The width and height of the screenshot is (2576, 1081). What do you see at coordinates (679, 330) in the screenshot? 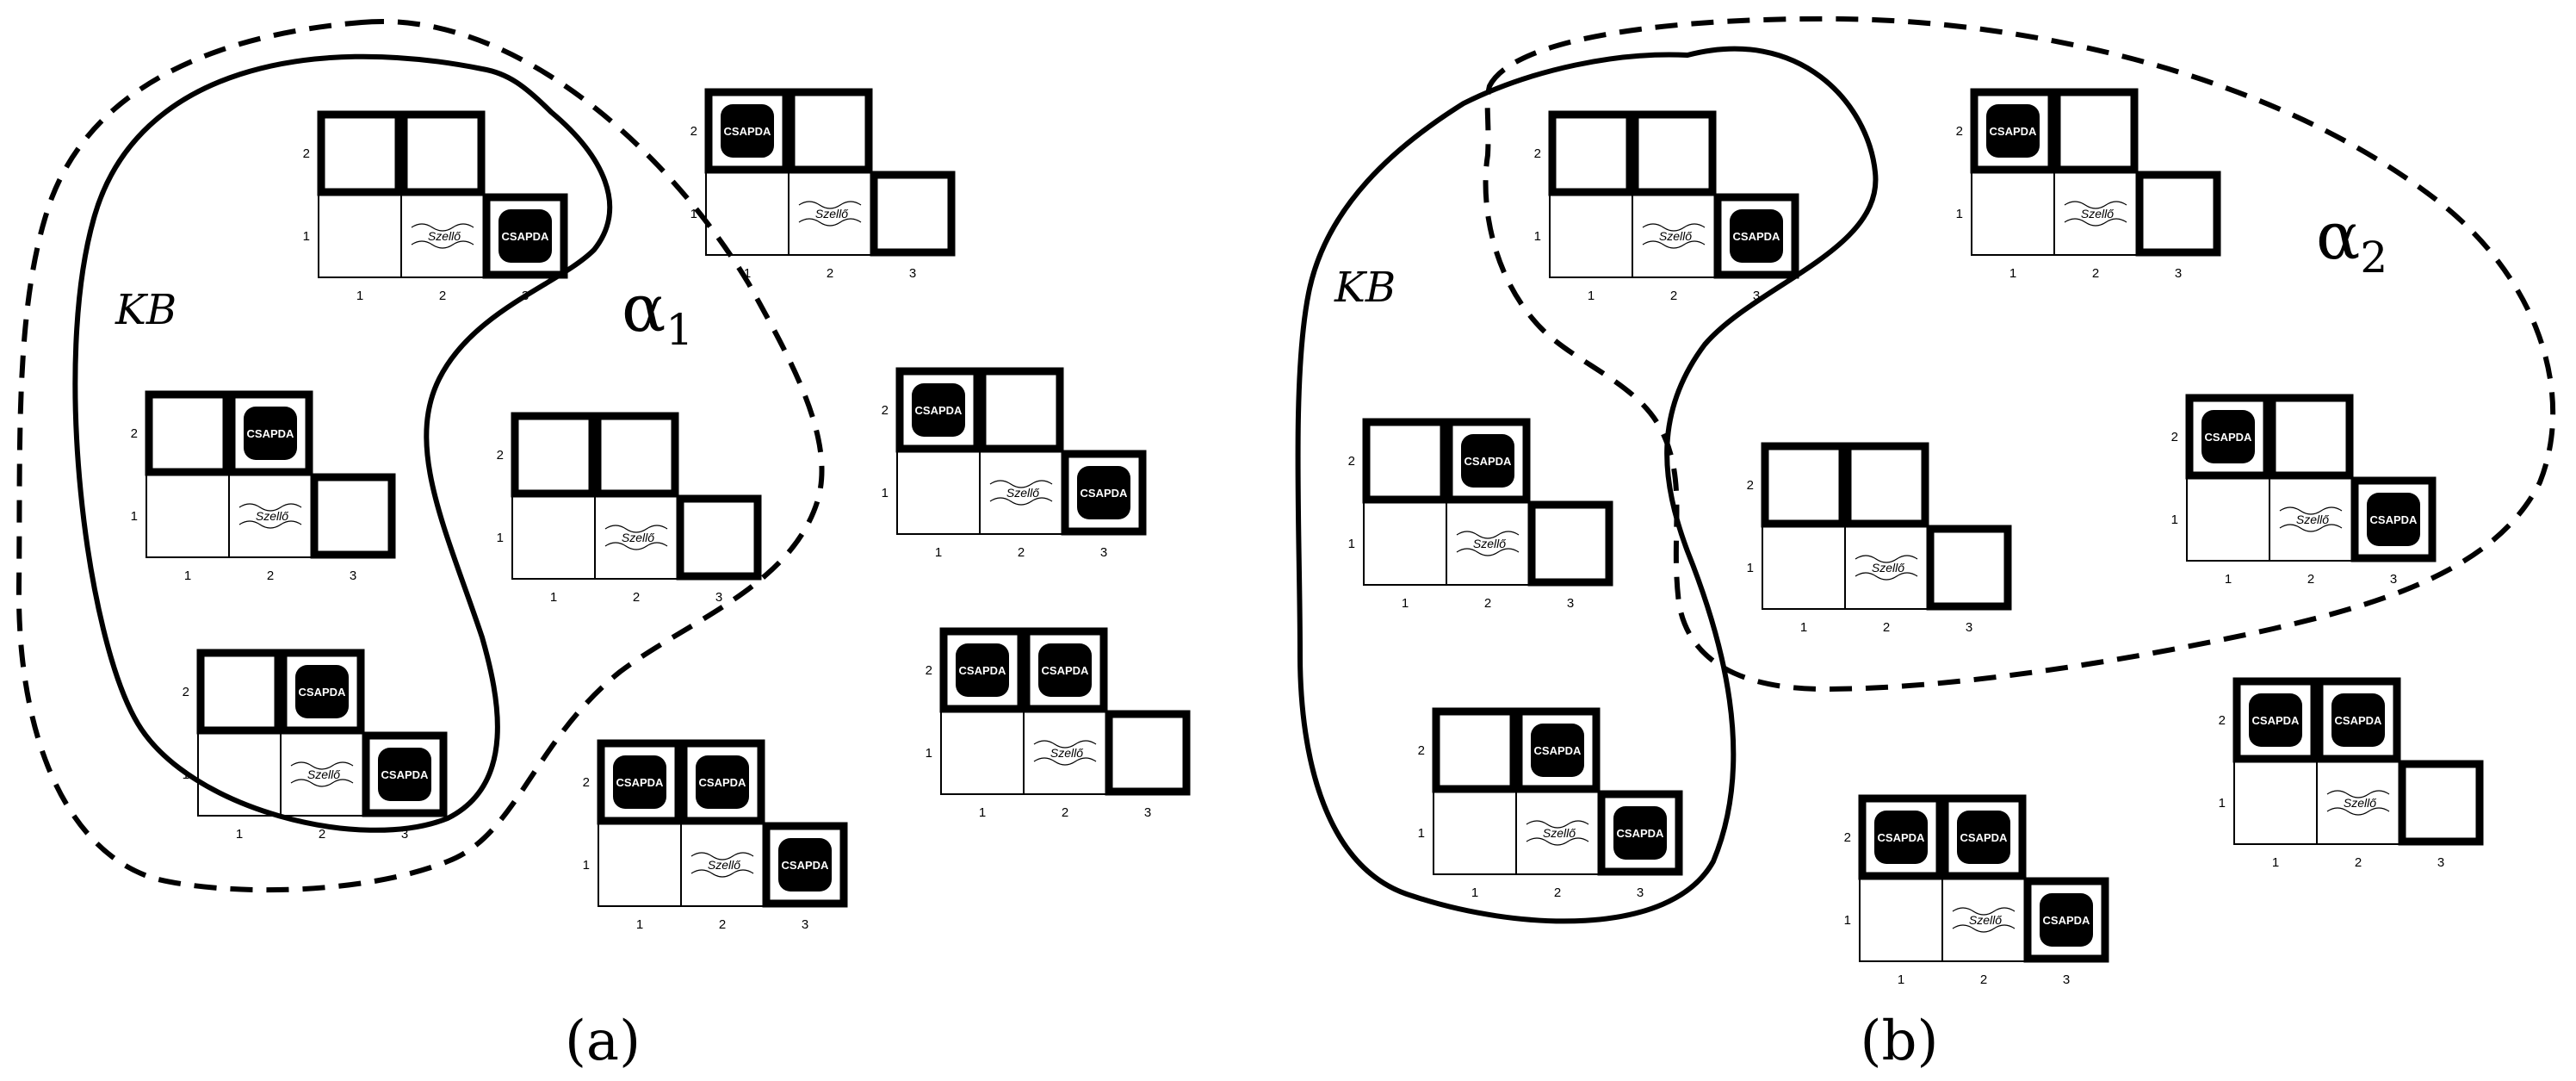
I see `alpha-subscript: 1` at bounding box center [679, 330].